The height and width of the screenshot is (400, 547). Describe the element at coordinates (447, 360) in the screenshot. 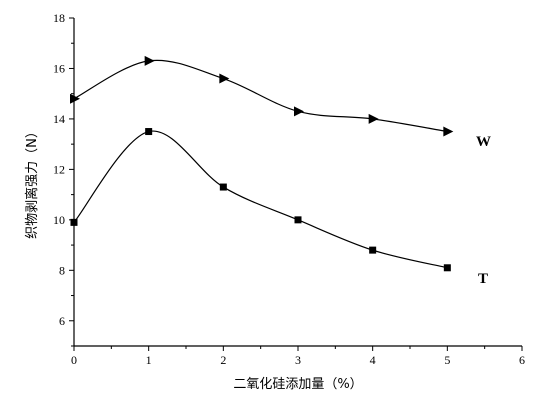

I see `x-tick-label: 5` at that location.